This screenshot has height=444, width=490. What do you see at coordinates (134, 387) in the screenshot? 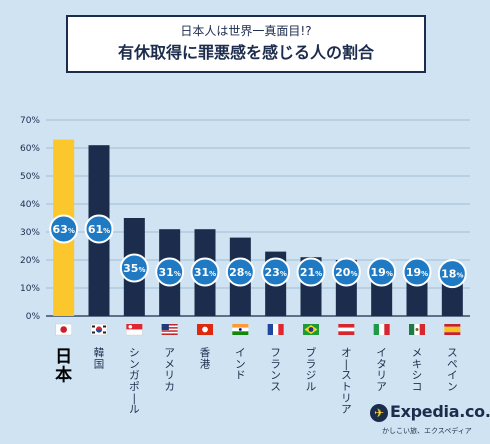
I see `svg-text: ポ` at bounding box center [134, 387].